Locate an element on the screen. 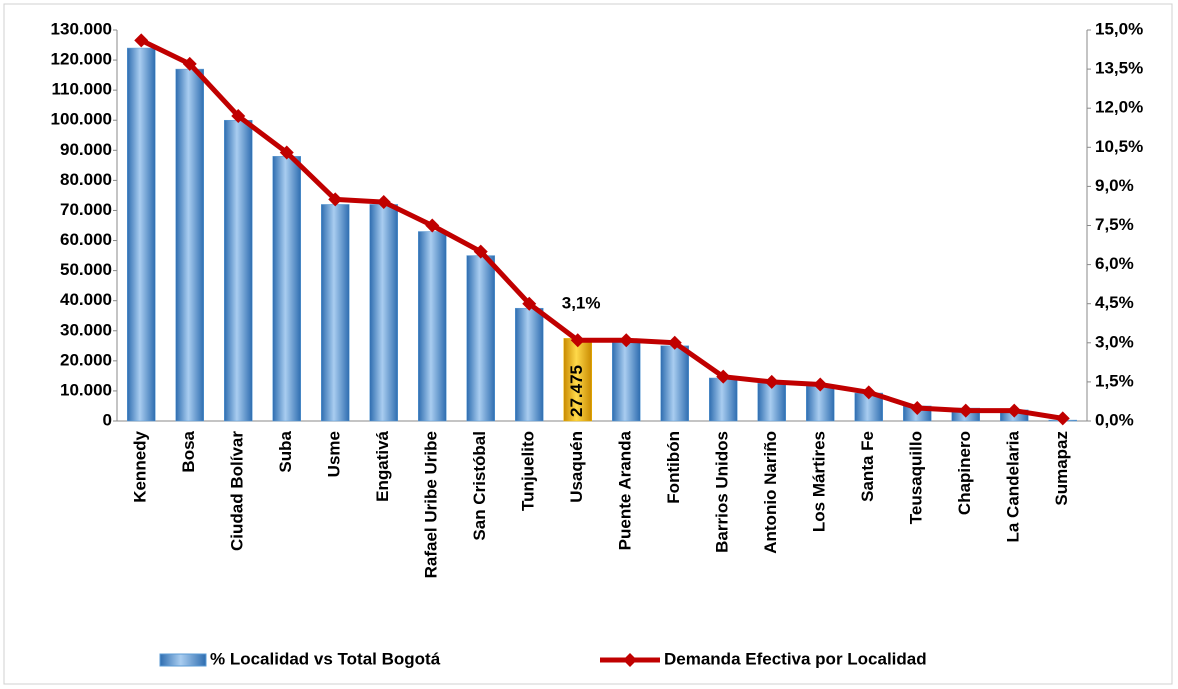 This screenshot has height=689, width=1178. x-tick-label: Antonio Nariño is located at coordinates (770, 492).